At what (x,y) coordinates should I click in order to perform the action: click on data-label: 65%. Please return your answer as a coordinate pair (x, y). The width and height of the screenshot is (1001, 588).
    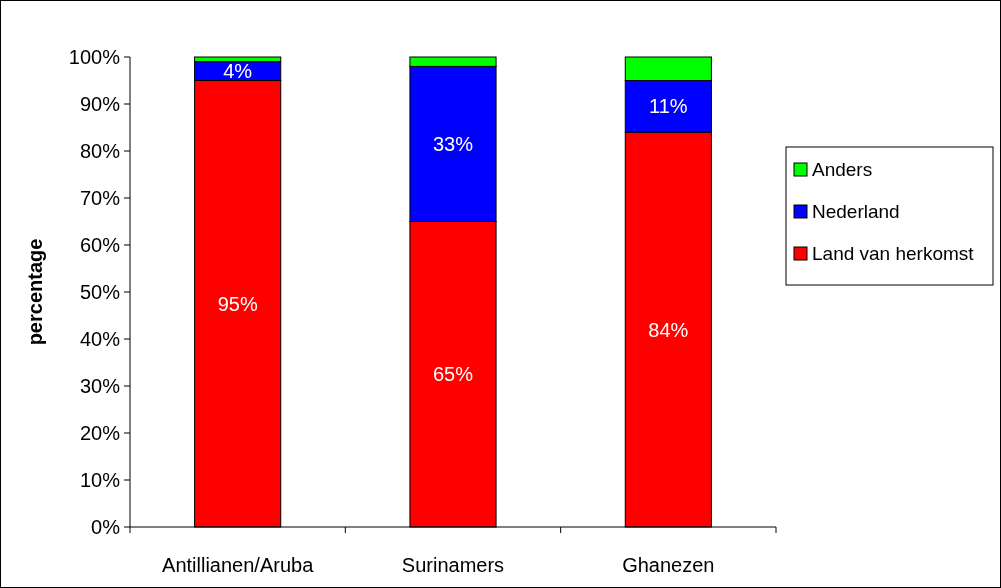
    Looking at the image, I should click on (453, 374).